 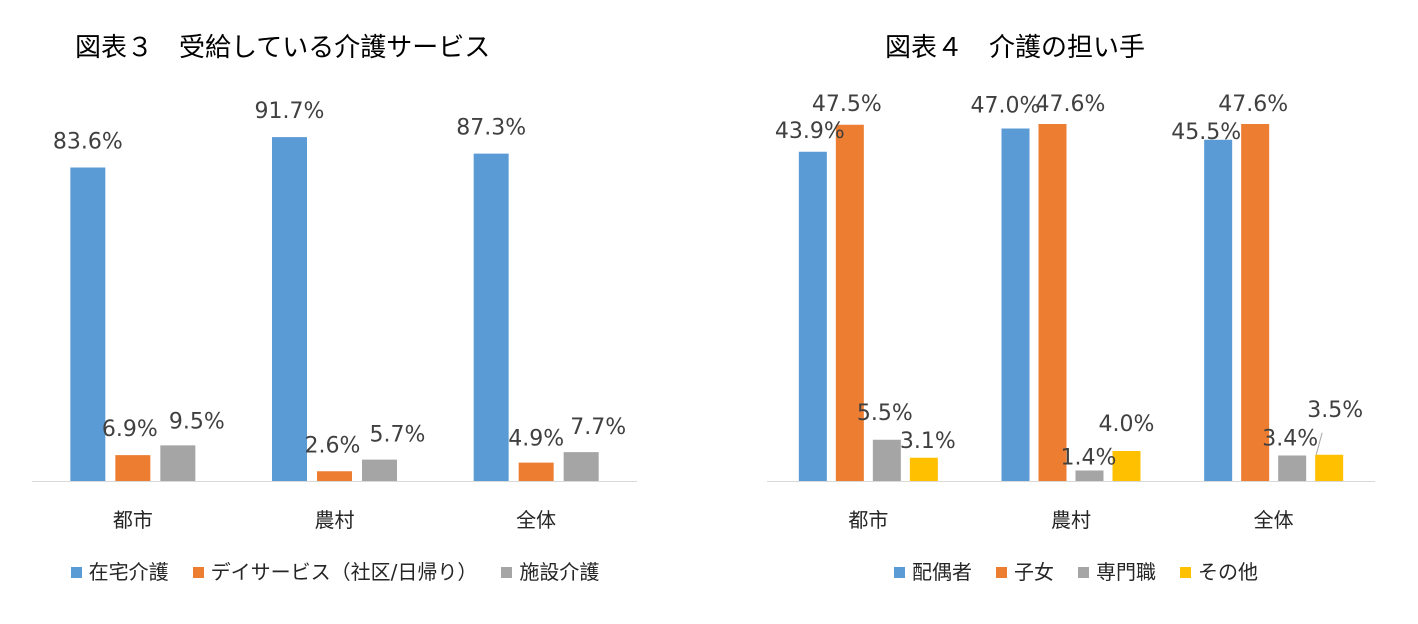 I want to click on data-label-home-care-rural: 91.7%, so click(x=290, y=111).